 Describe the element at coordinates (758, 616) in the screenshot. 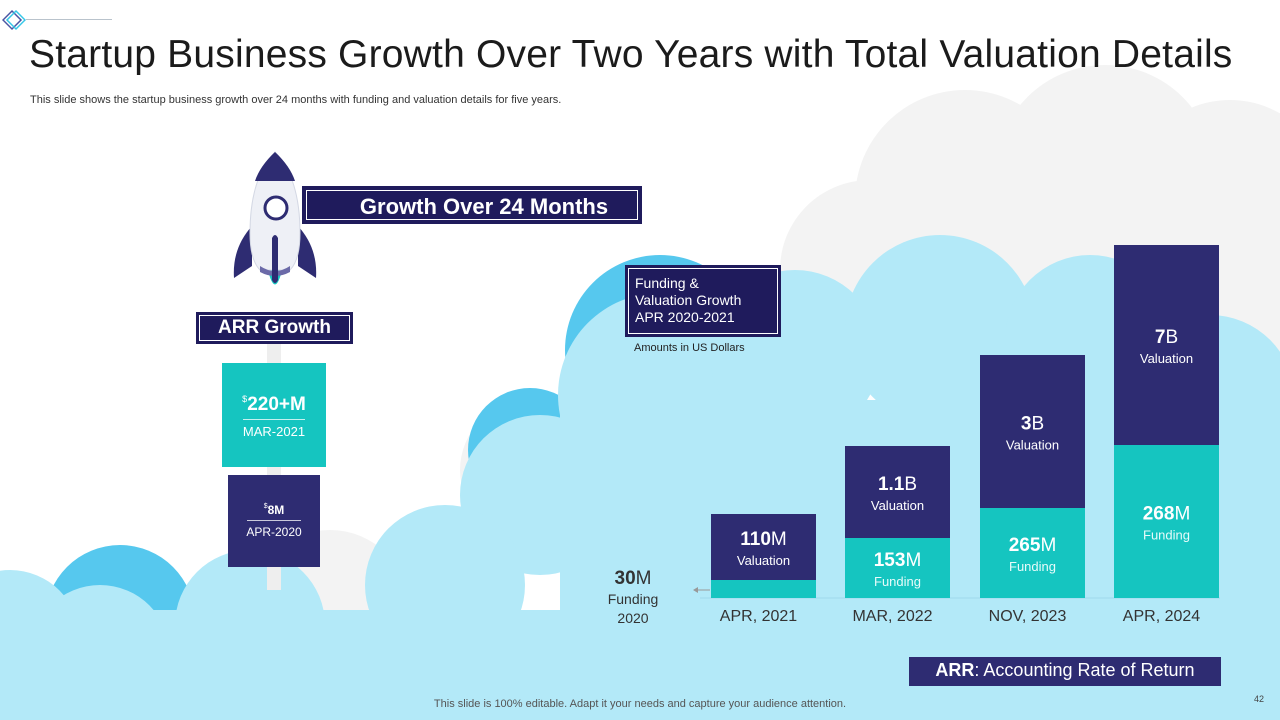

I see `x-tick-label: APR, 2021` at that location.